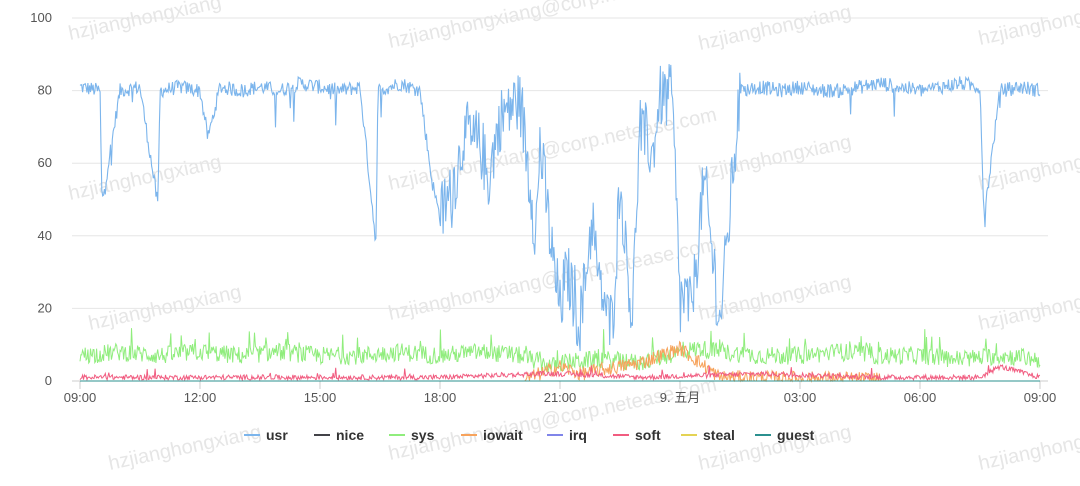 The width and height of the screenshot is (1080, 486). I want to click on legend-label: nice, so click(350, 435).